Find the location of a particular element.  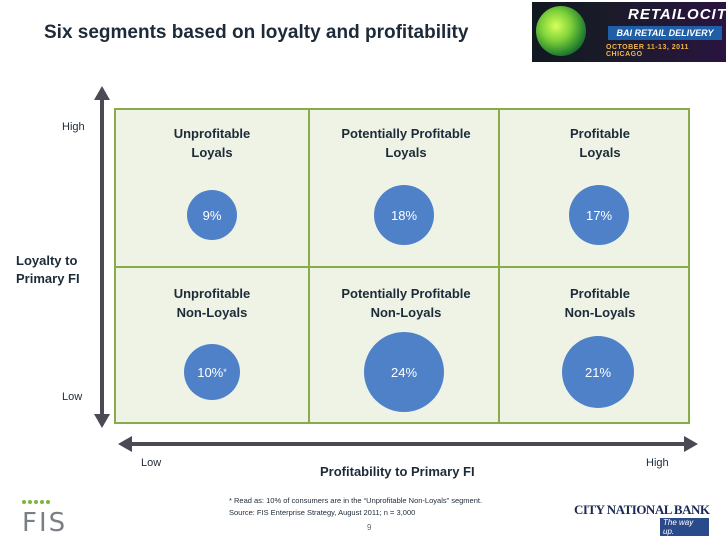

banner-dates: OCTOBER 11-13, 2011 CHICAGO is located at coordinates (647, 51).